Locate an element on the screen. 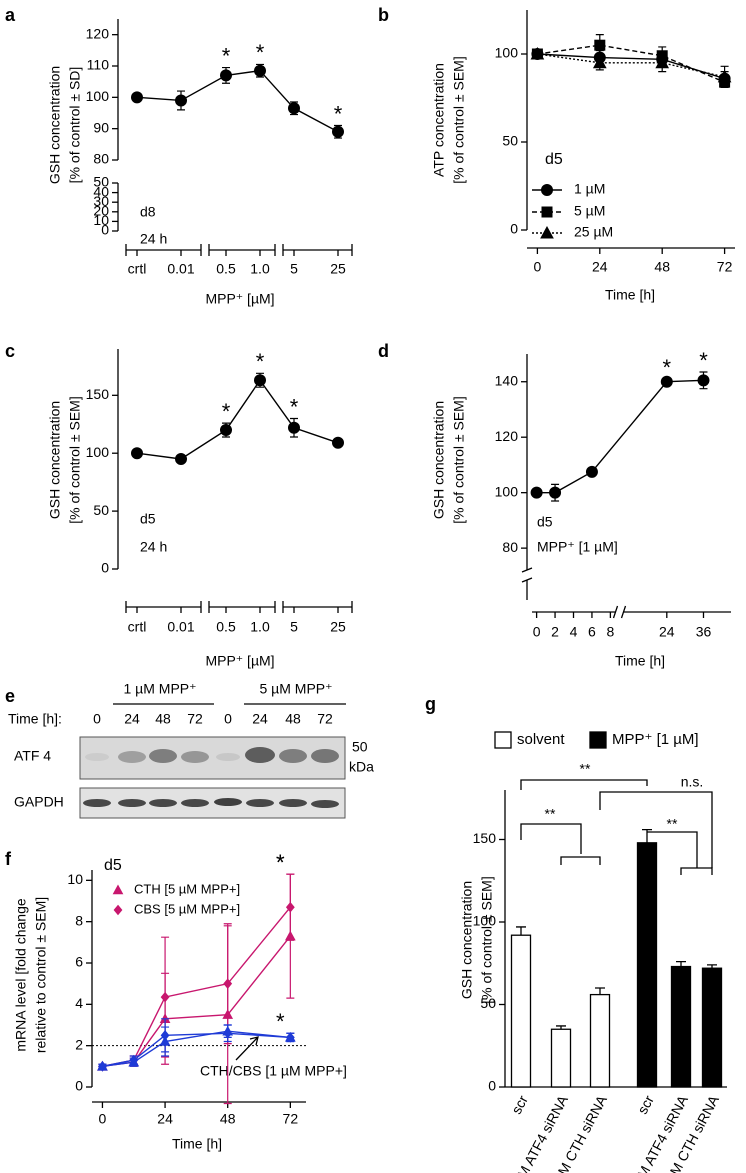  legend-label: CTH [5 µM MPP+] is located at coordinates (187, 888).